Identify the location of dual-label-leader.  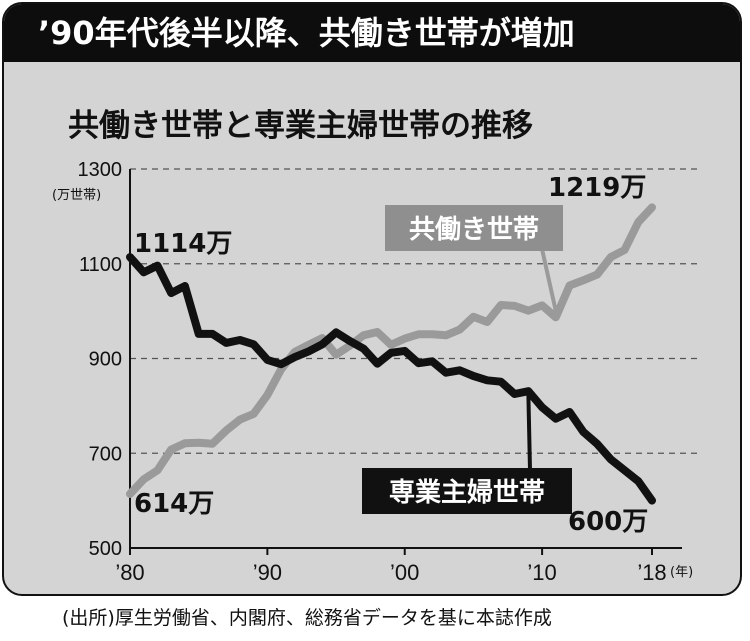
(548, 275).